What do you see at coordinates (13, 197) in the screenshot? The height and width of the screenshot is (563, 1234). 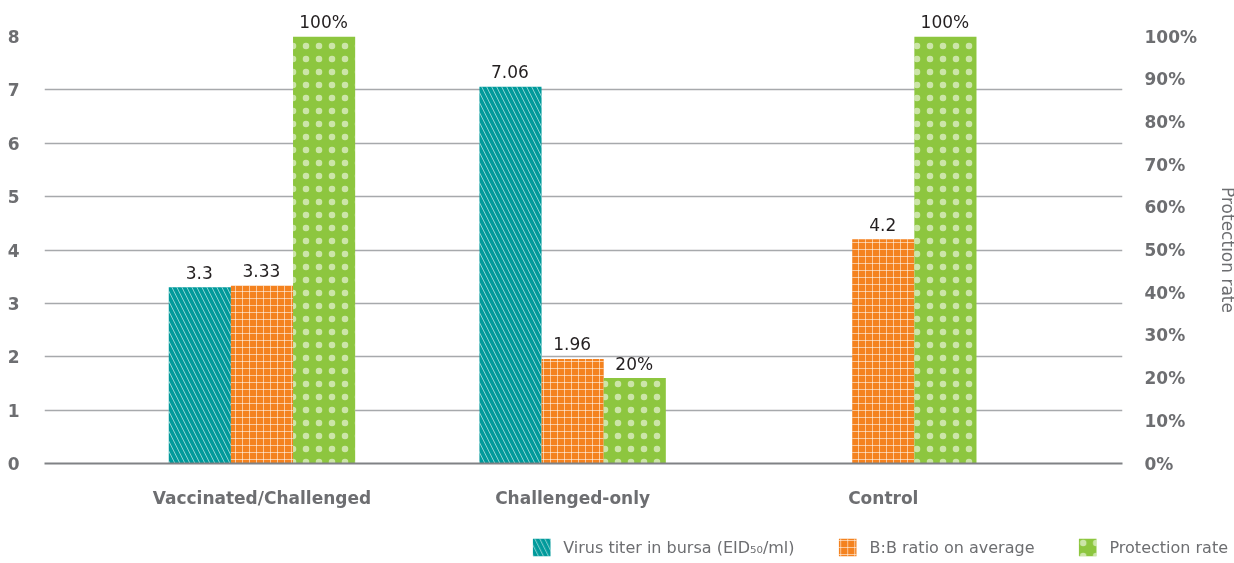 I see `y-tick-label: 5` at bounding box center [13, 197].